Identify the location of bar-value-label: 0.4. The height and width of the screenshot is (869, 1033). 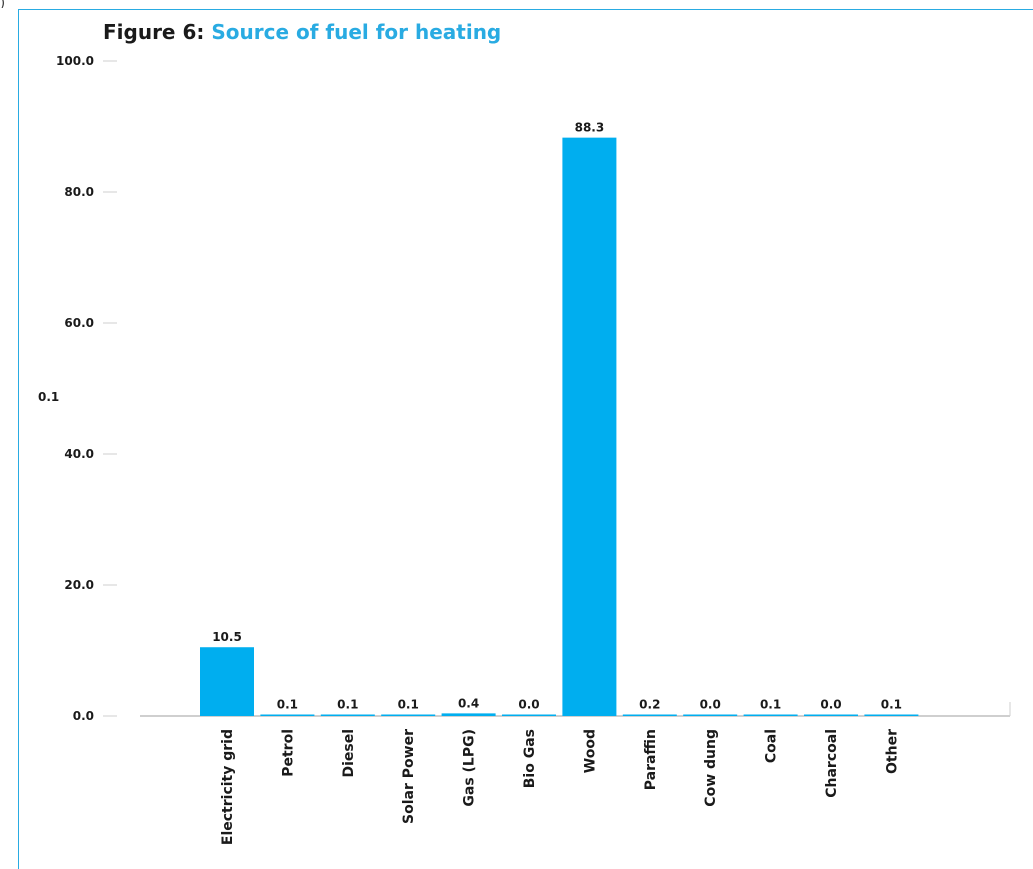
(468, 703).